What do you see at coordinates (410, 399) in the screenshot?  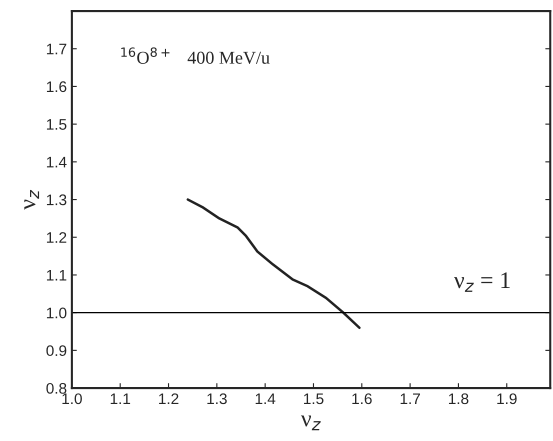 I see `x-tick-label: 1.7` at bounding box center [410, 399].